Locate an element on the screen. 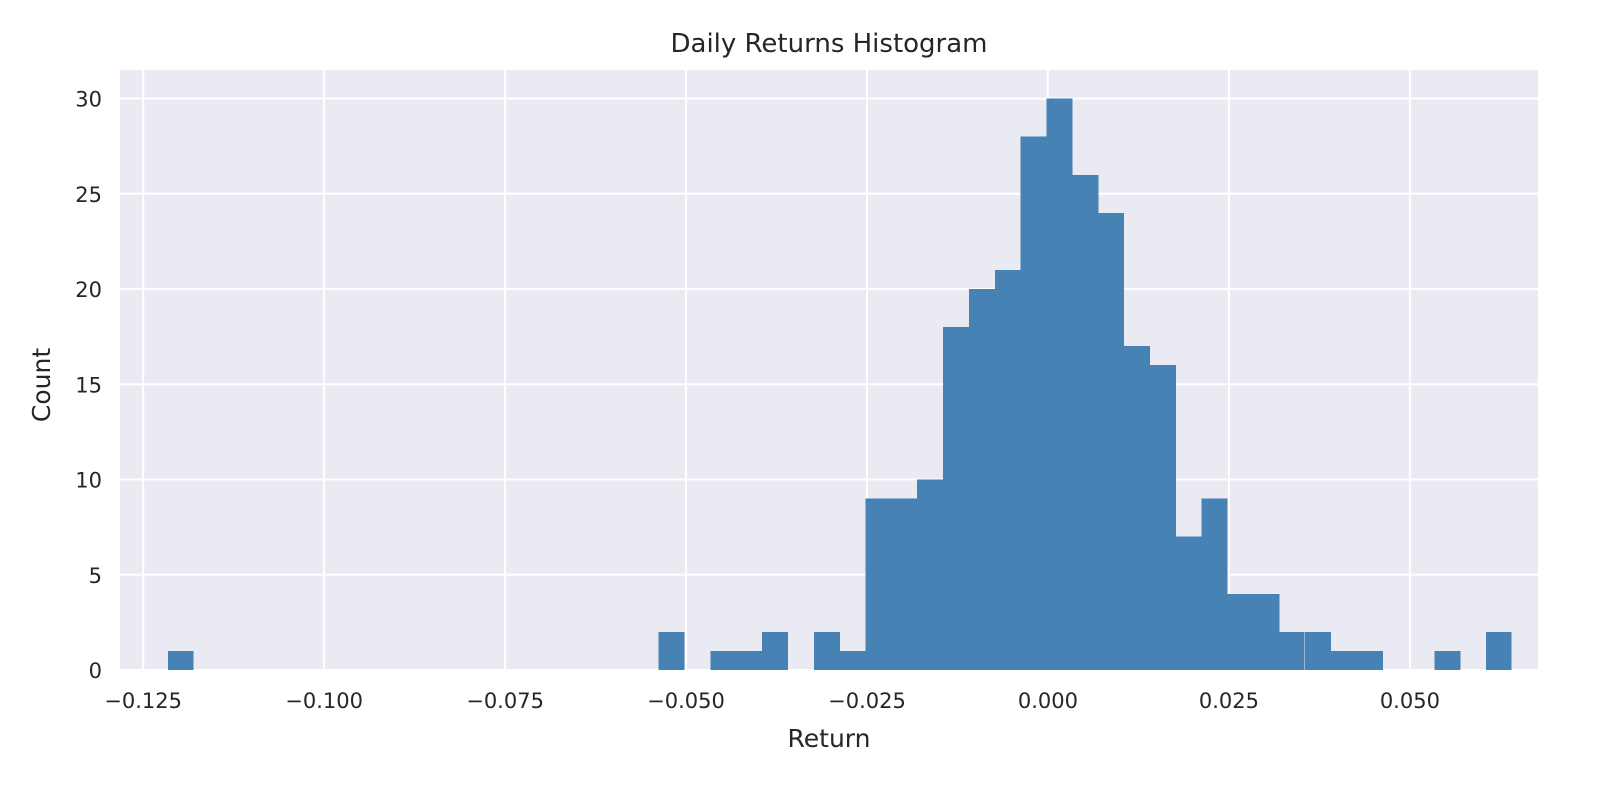 The image size is (1600, 805). y-tick-labels: 0 5 10 15 20 25 30 is located at coordinates (88, 385).